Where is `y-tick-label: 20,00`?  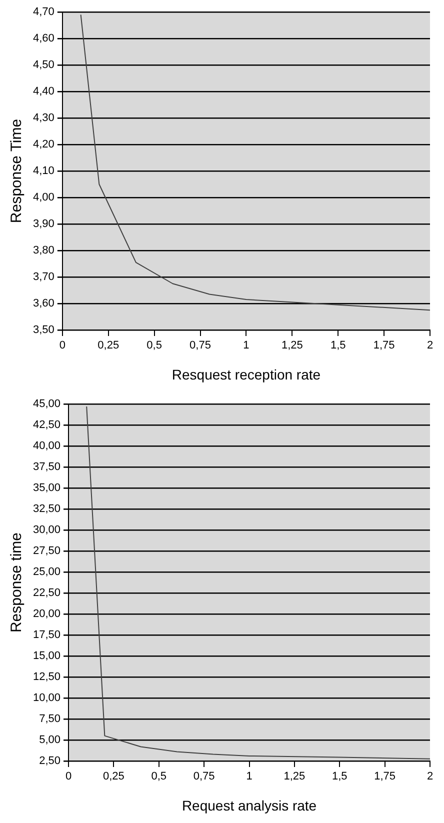 y-tick-label: 20,00 is located at coordinates (46, 614).